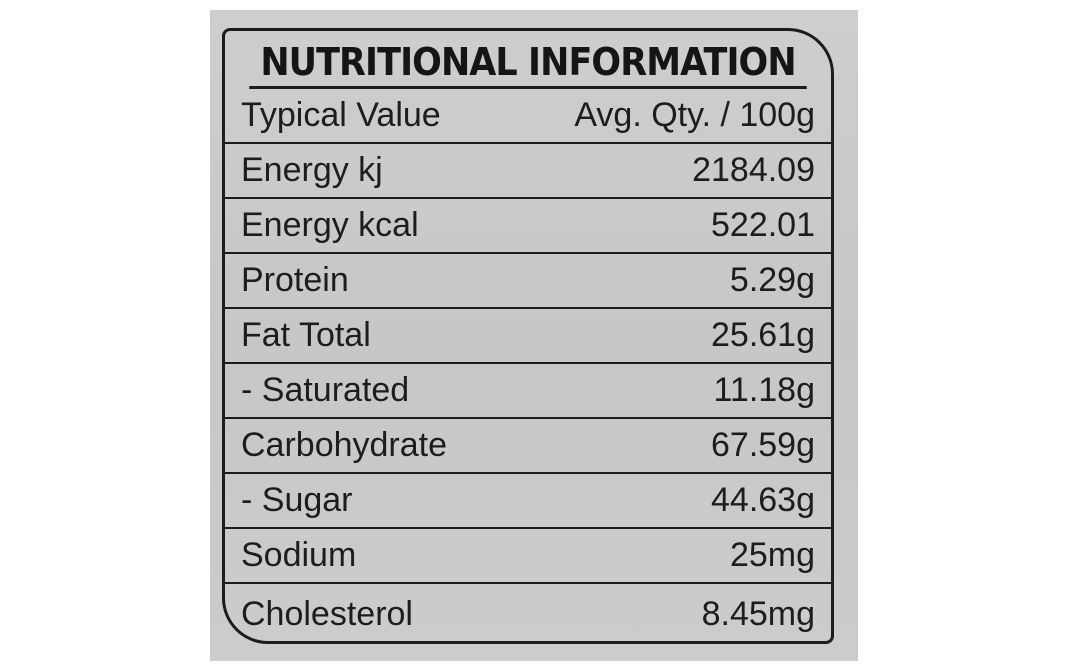 The width and height of the screenshot is (1068, 671). I want to click on nutrient-name: - Sugar, so click(297, 500).